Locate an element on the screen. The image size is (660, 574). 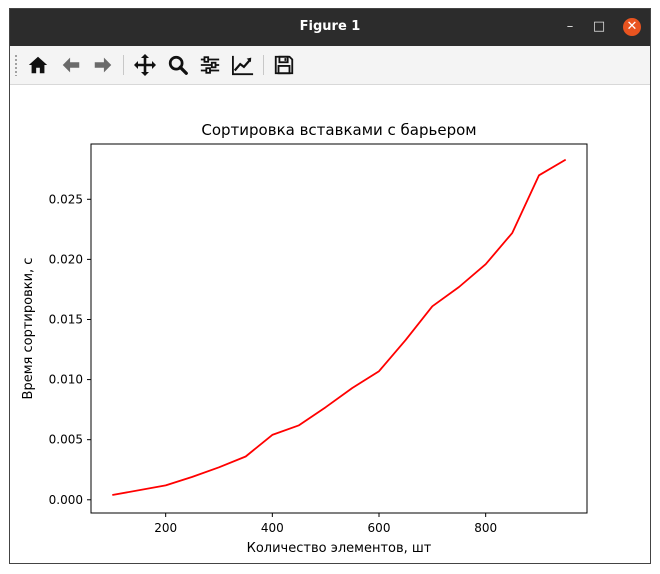
arrow-left-icon is located at coordinates (71, 65).